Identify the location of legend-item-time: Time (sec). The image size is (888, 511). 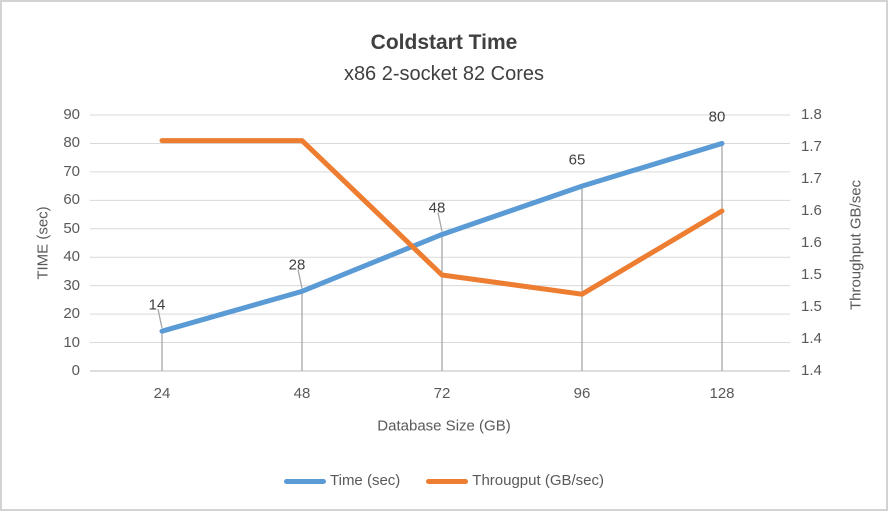
(342, 481).